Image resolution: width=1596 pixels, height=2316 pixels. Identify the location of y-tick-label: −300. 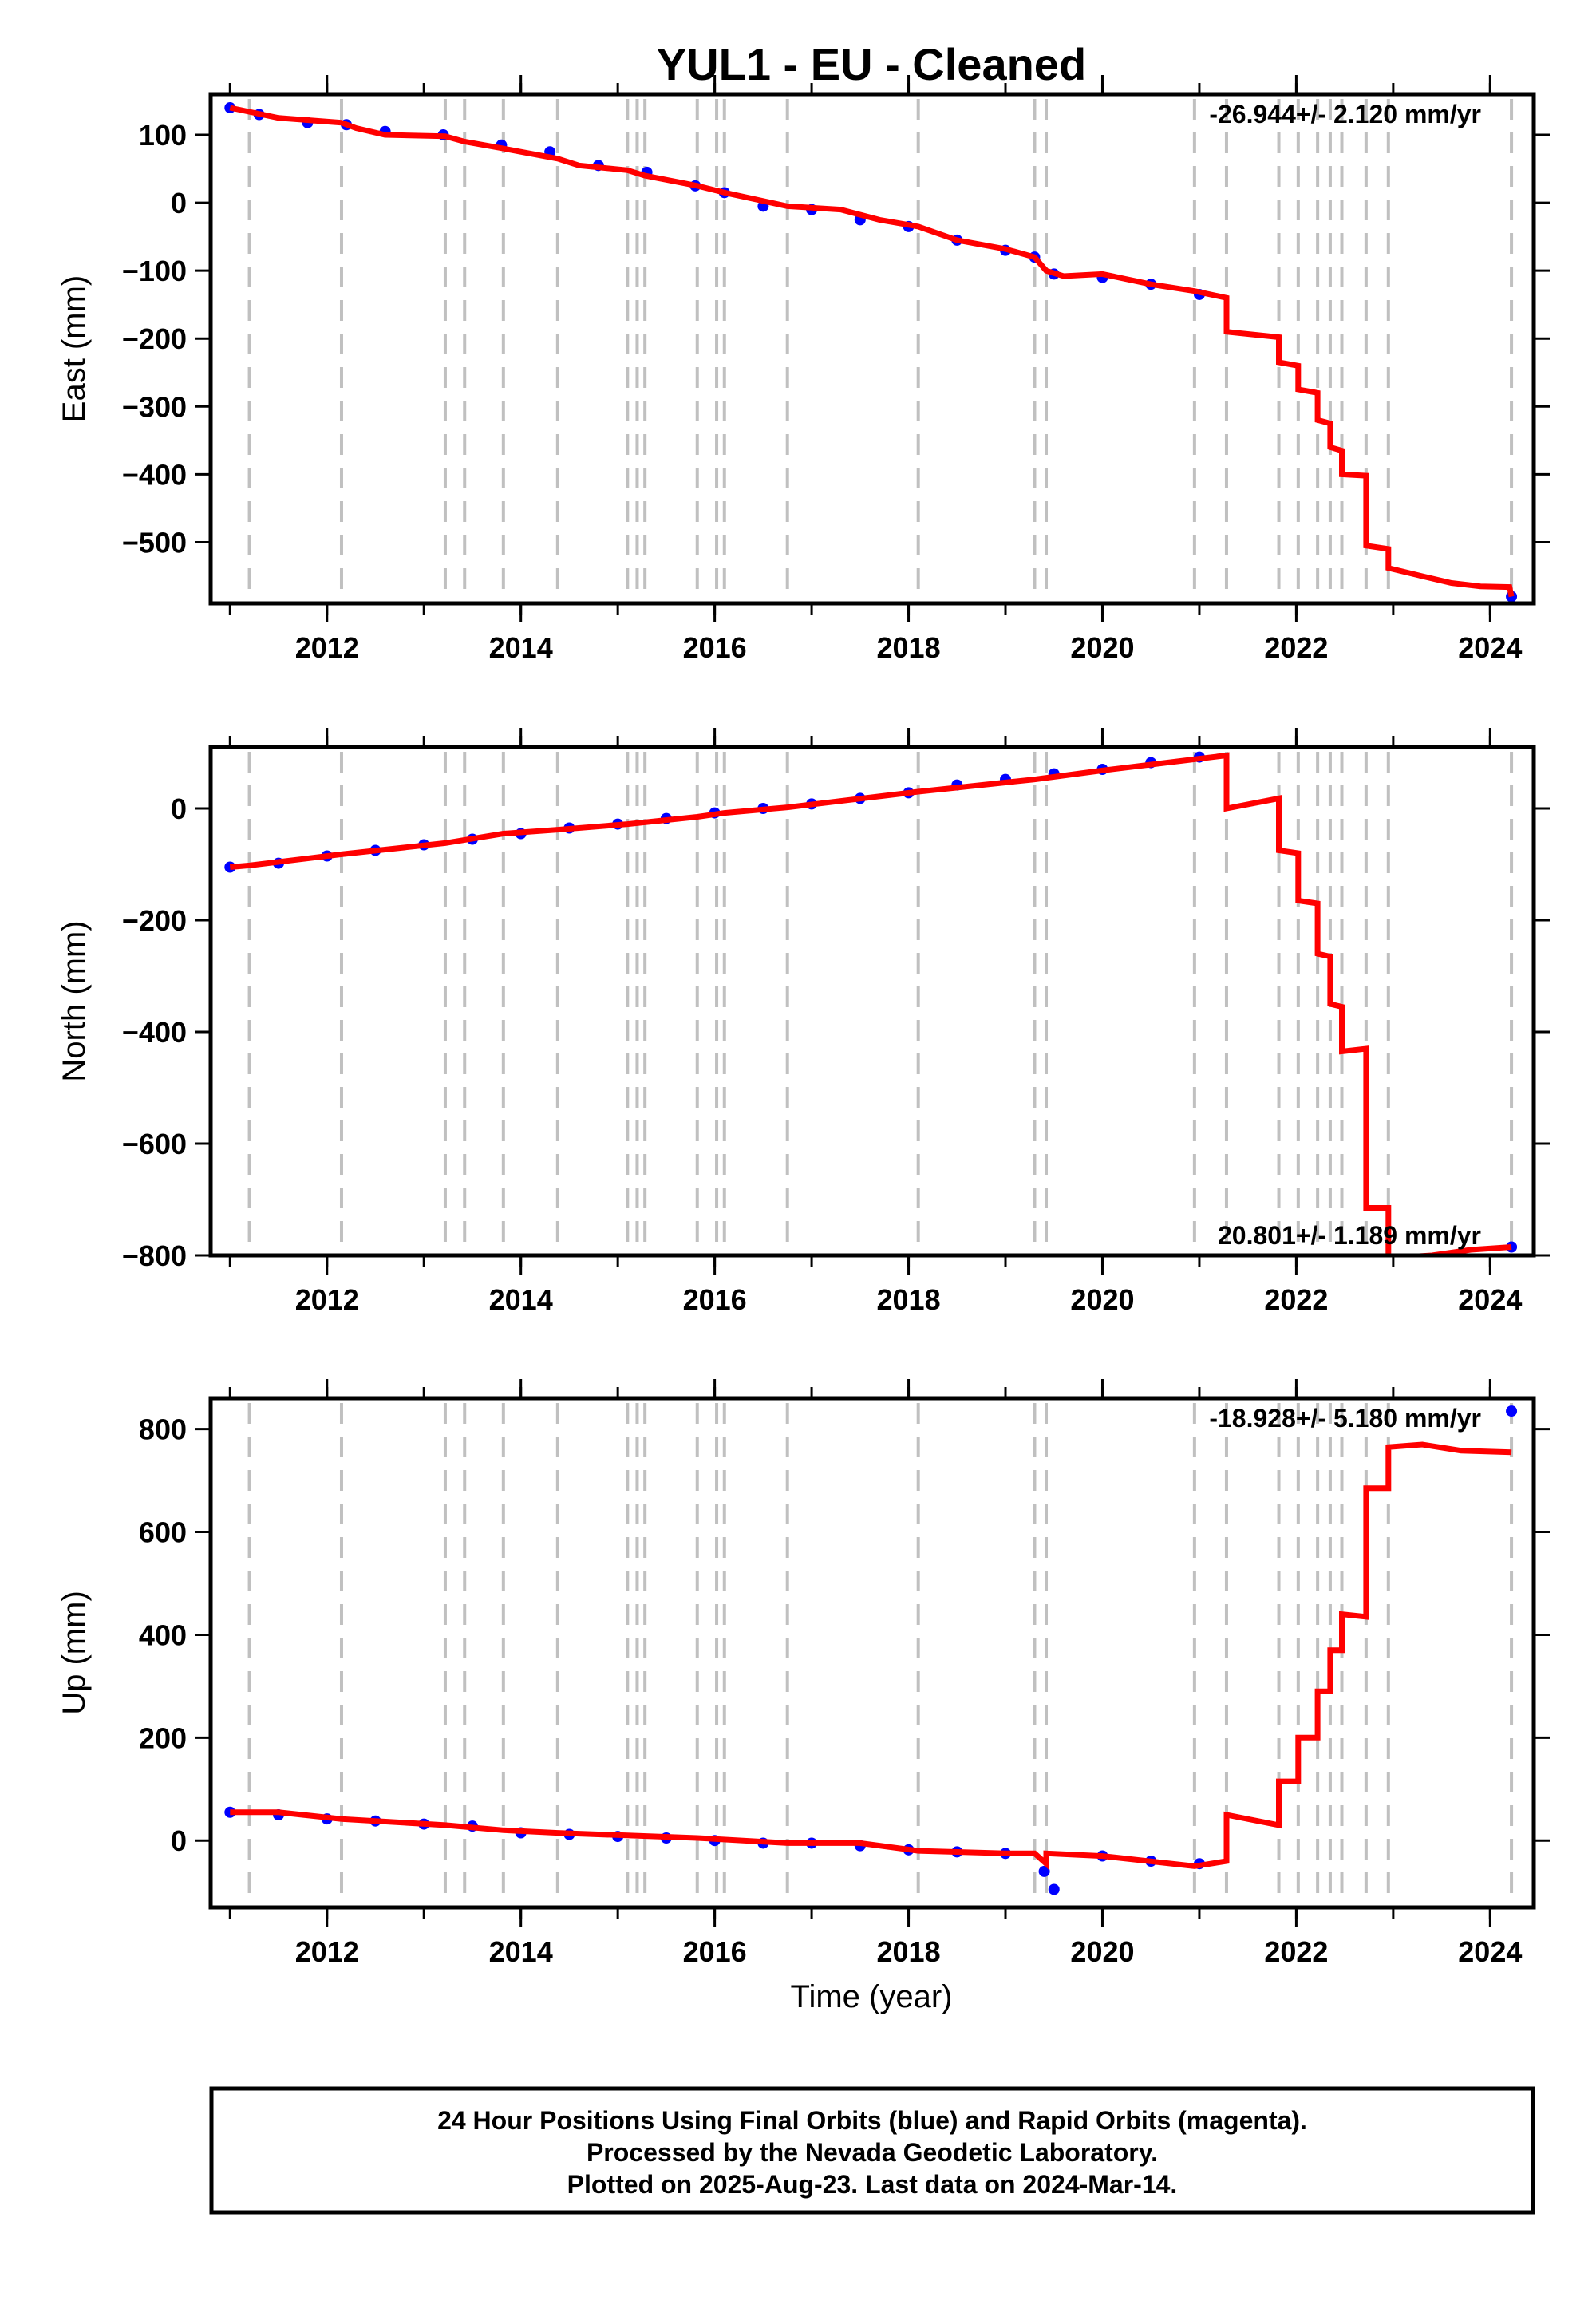
(154, 406).